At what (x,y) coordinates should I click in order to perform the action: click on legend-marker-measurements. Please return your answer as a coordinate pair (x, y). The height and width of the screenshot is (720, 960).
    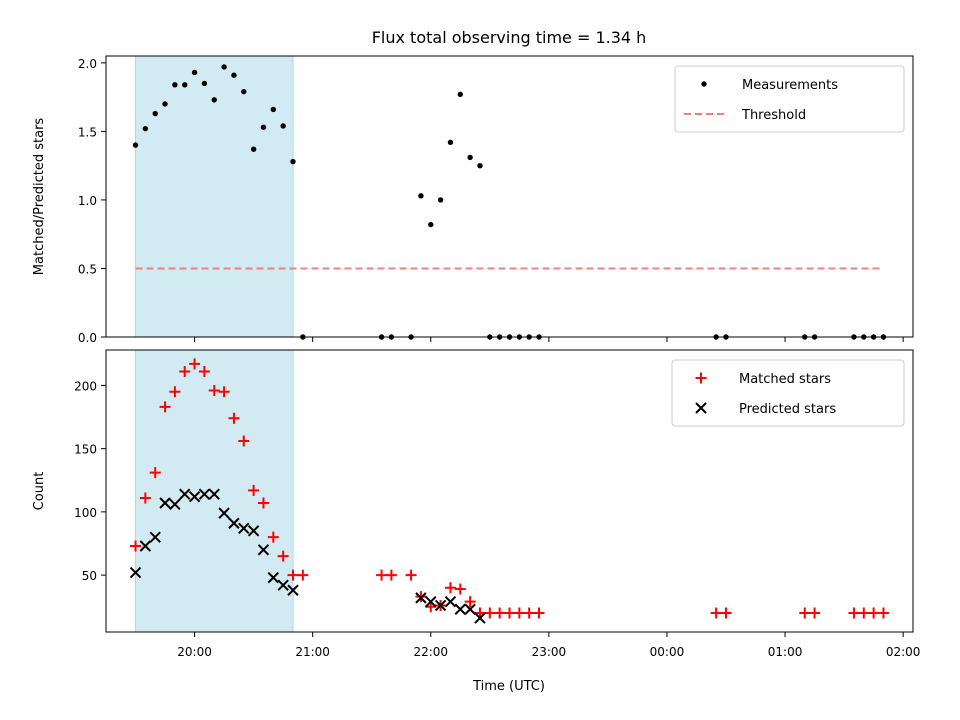
    Looking at the image, I should click on (704, 84).